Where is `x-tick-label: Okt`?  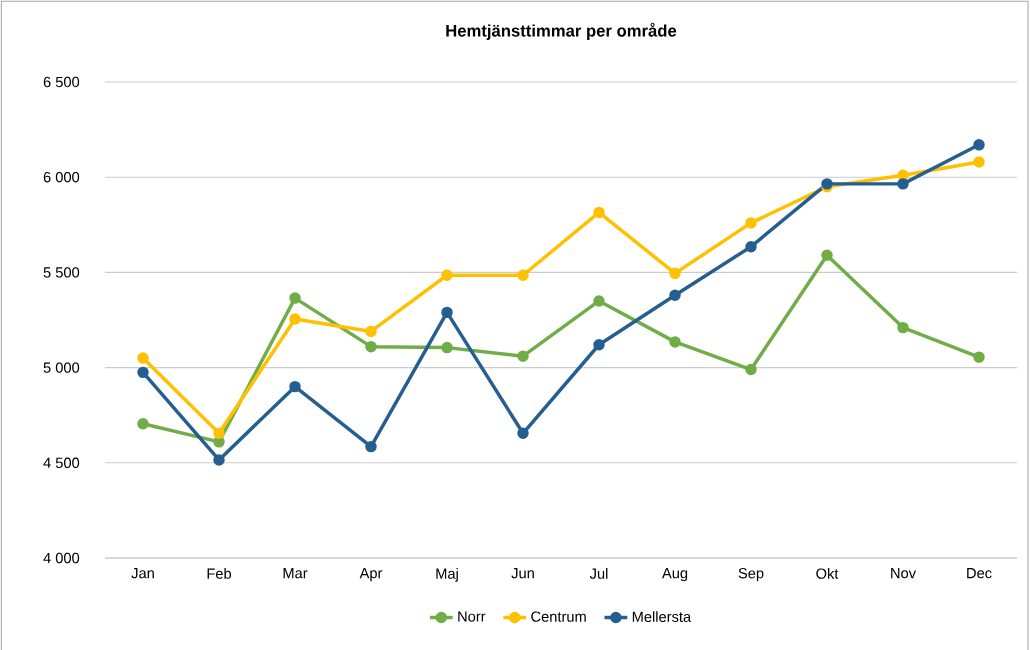
x-tick-label: Okt is located at coordinates (827, 573).